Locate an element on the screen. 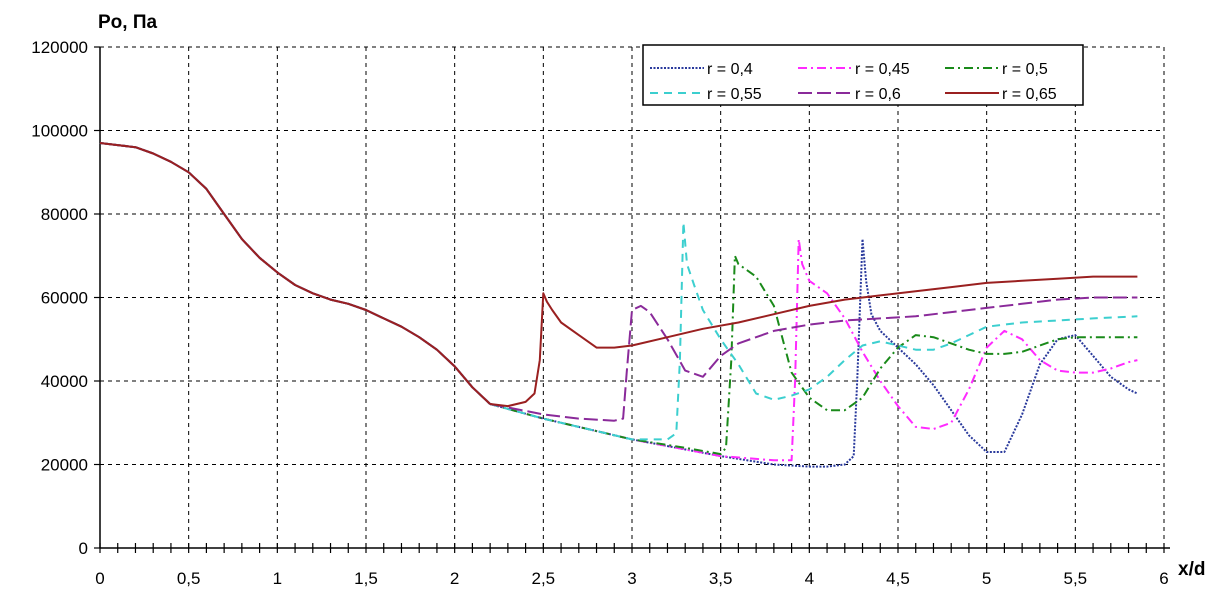 The height and width of the screenshot is (595, 1223). y-tick-label: 20000 is located at coordinates (64, 465).